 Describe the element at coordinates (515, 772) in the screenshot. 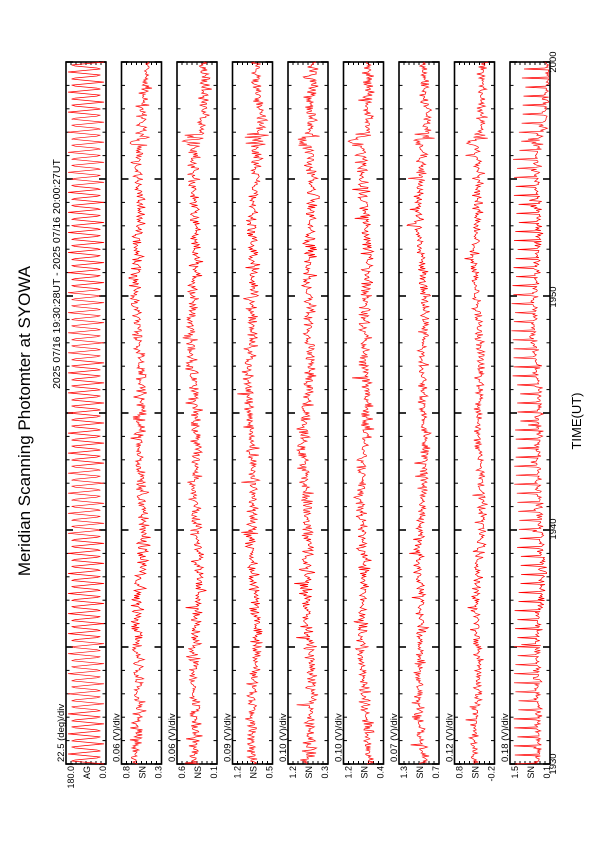

I see `y-top-label: 1.5` at that location.